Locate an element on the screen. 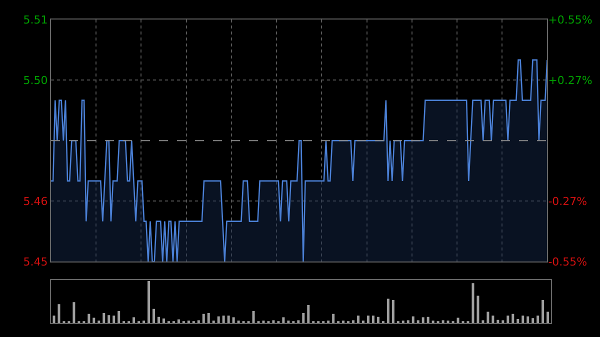  y2-tick-label: -0.55% is located at coordinates (568, 261).